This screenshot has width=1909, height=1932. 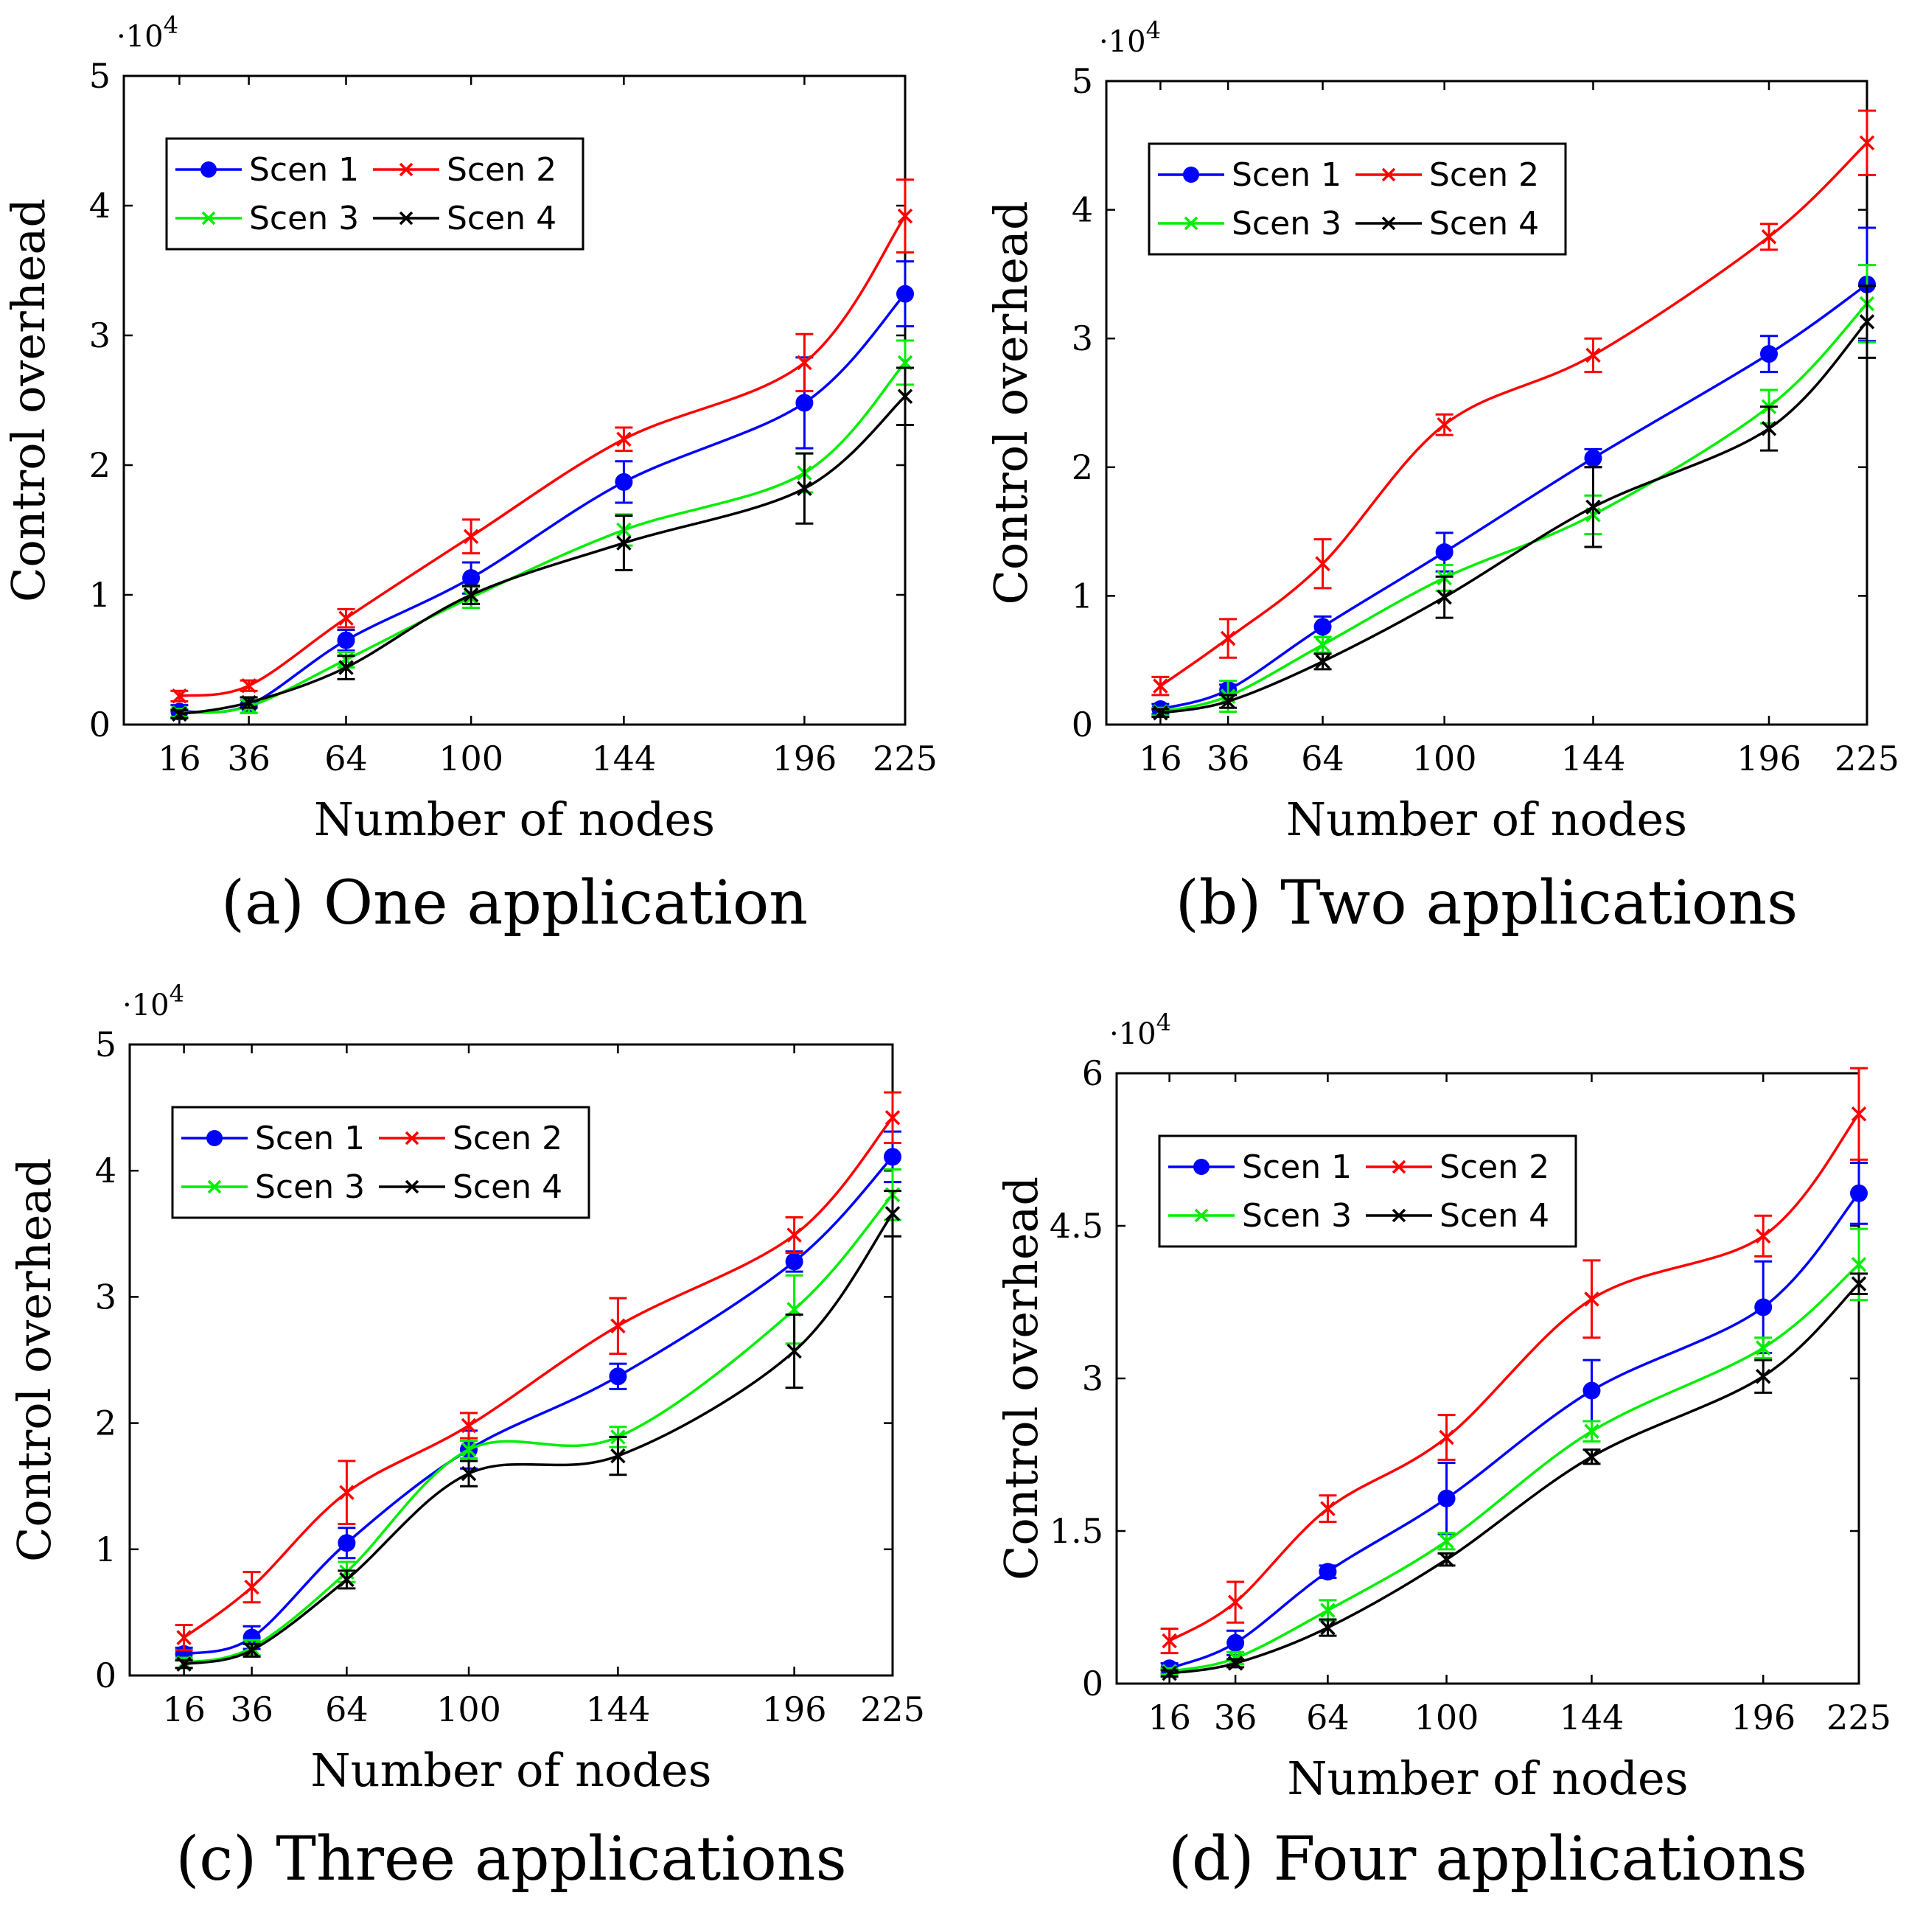 I want to click on chart-caption: (a) One application, so click(x=514, y=903).